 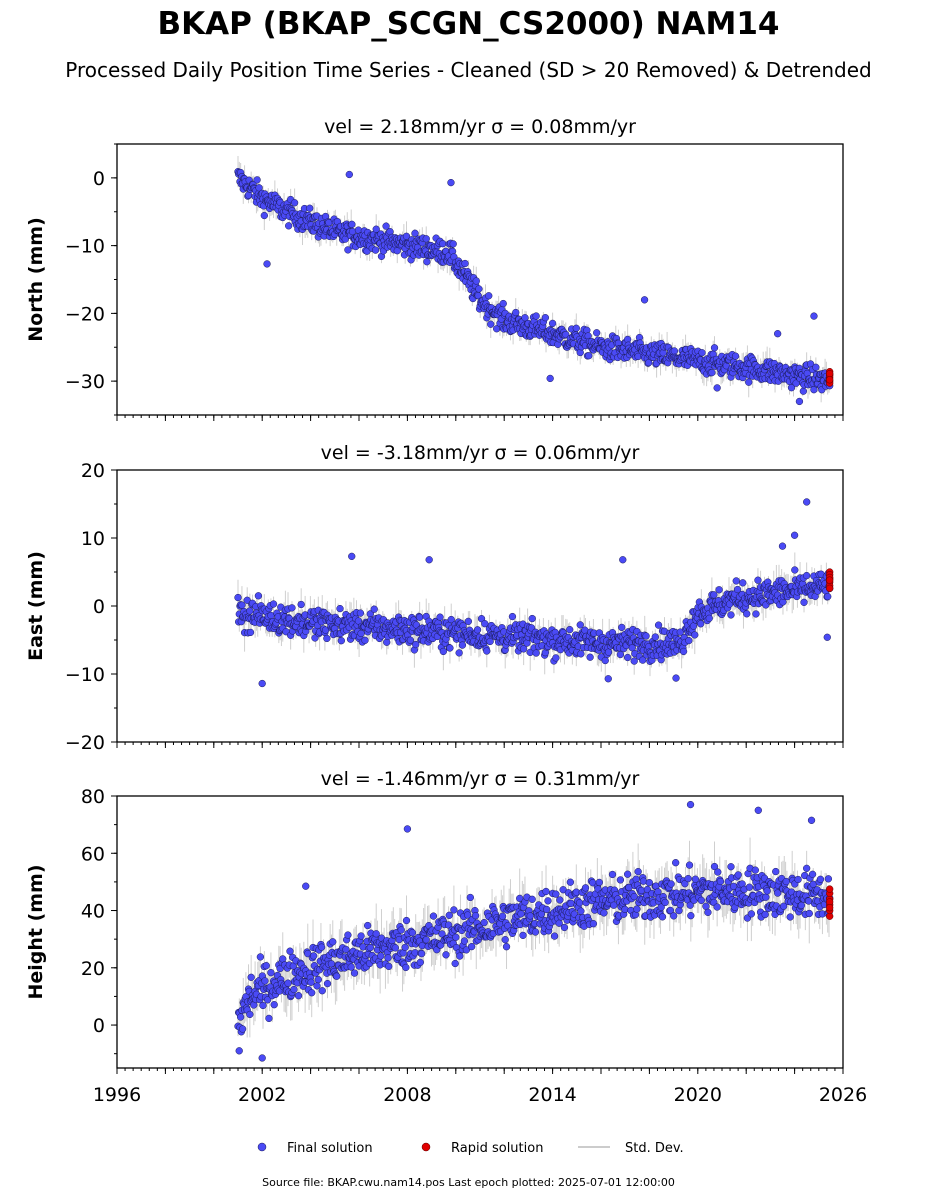 I want to click on y-axis-label: Height (mm), so click(x=36, y=931).